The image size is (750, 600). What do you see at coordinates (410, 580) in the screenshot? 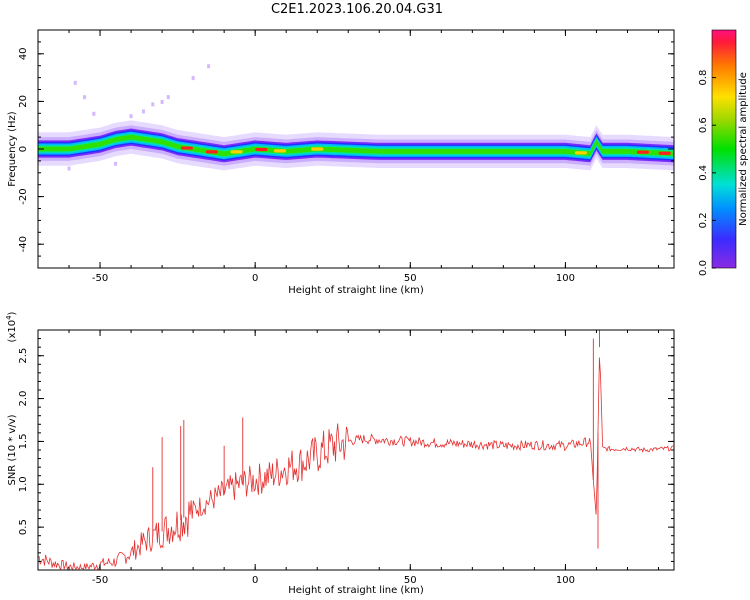
I see `snr-xtick-label-50: 50` at bounding box center [410, 580].